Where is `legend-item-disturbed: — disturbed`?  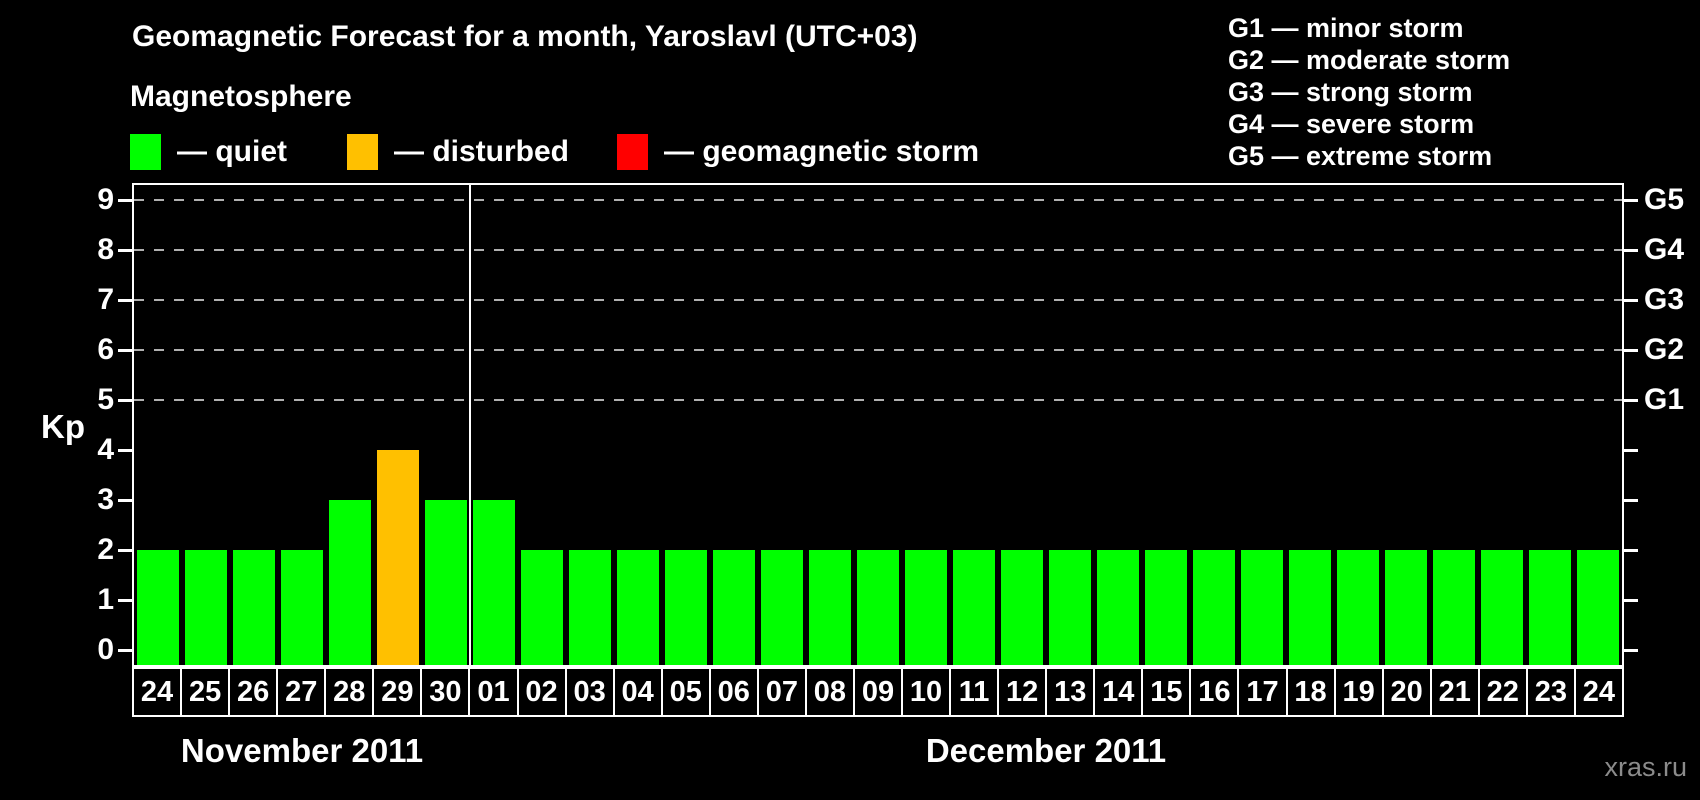 legend-item-disturbed: — disturbed is located at coordinates (458, 152).